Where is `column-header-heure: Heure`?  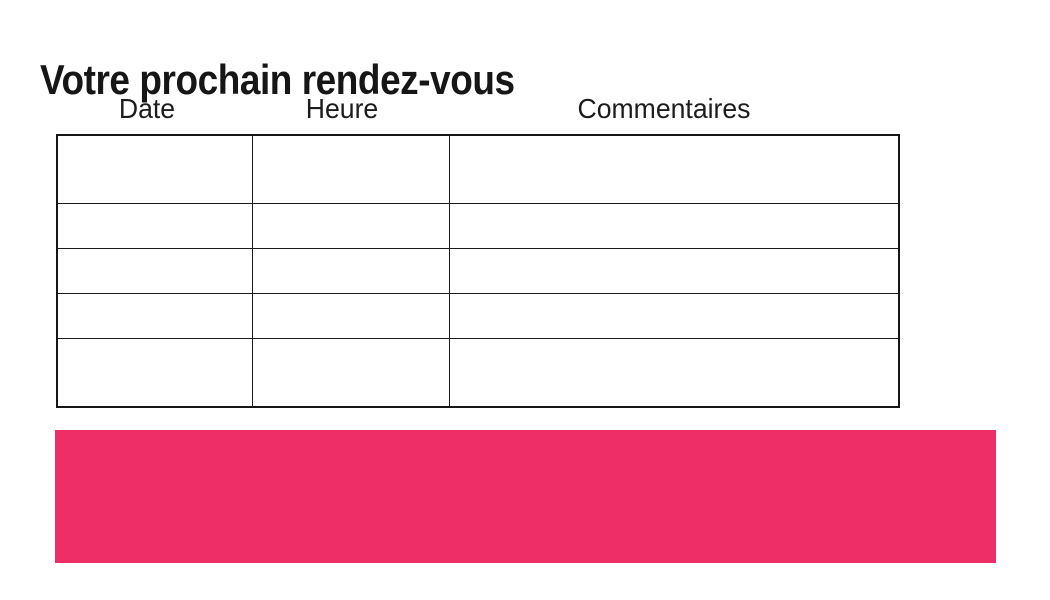 column-header-heure: Heure is located at coordinates (342, 108).